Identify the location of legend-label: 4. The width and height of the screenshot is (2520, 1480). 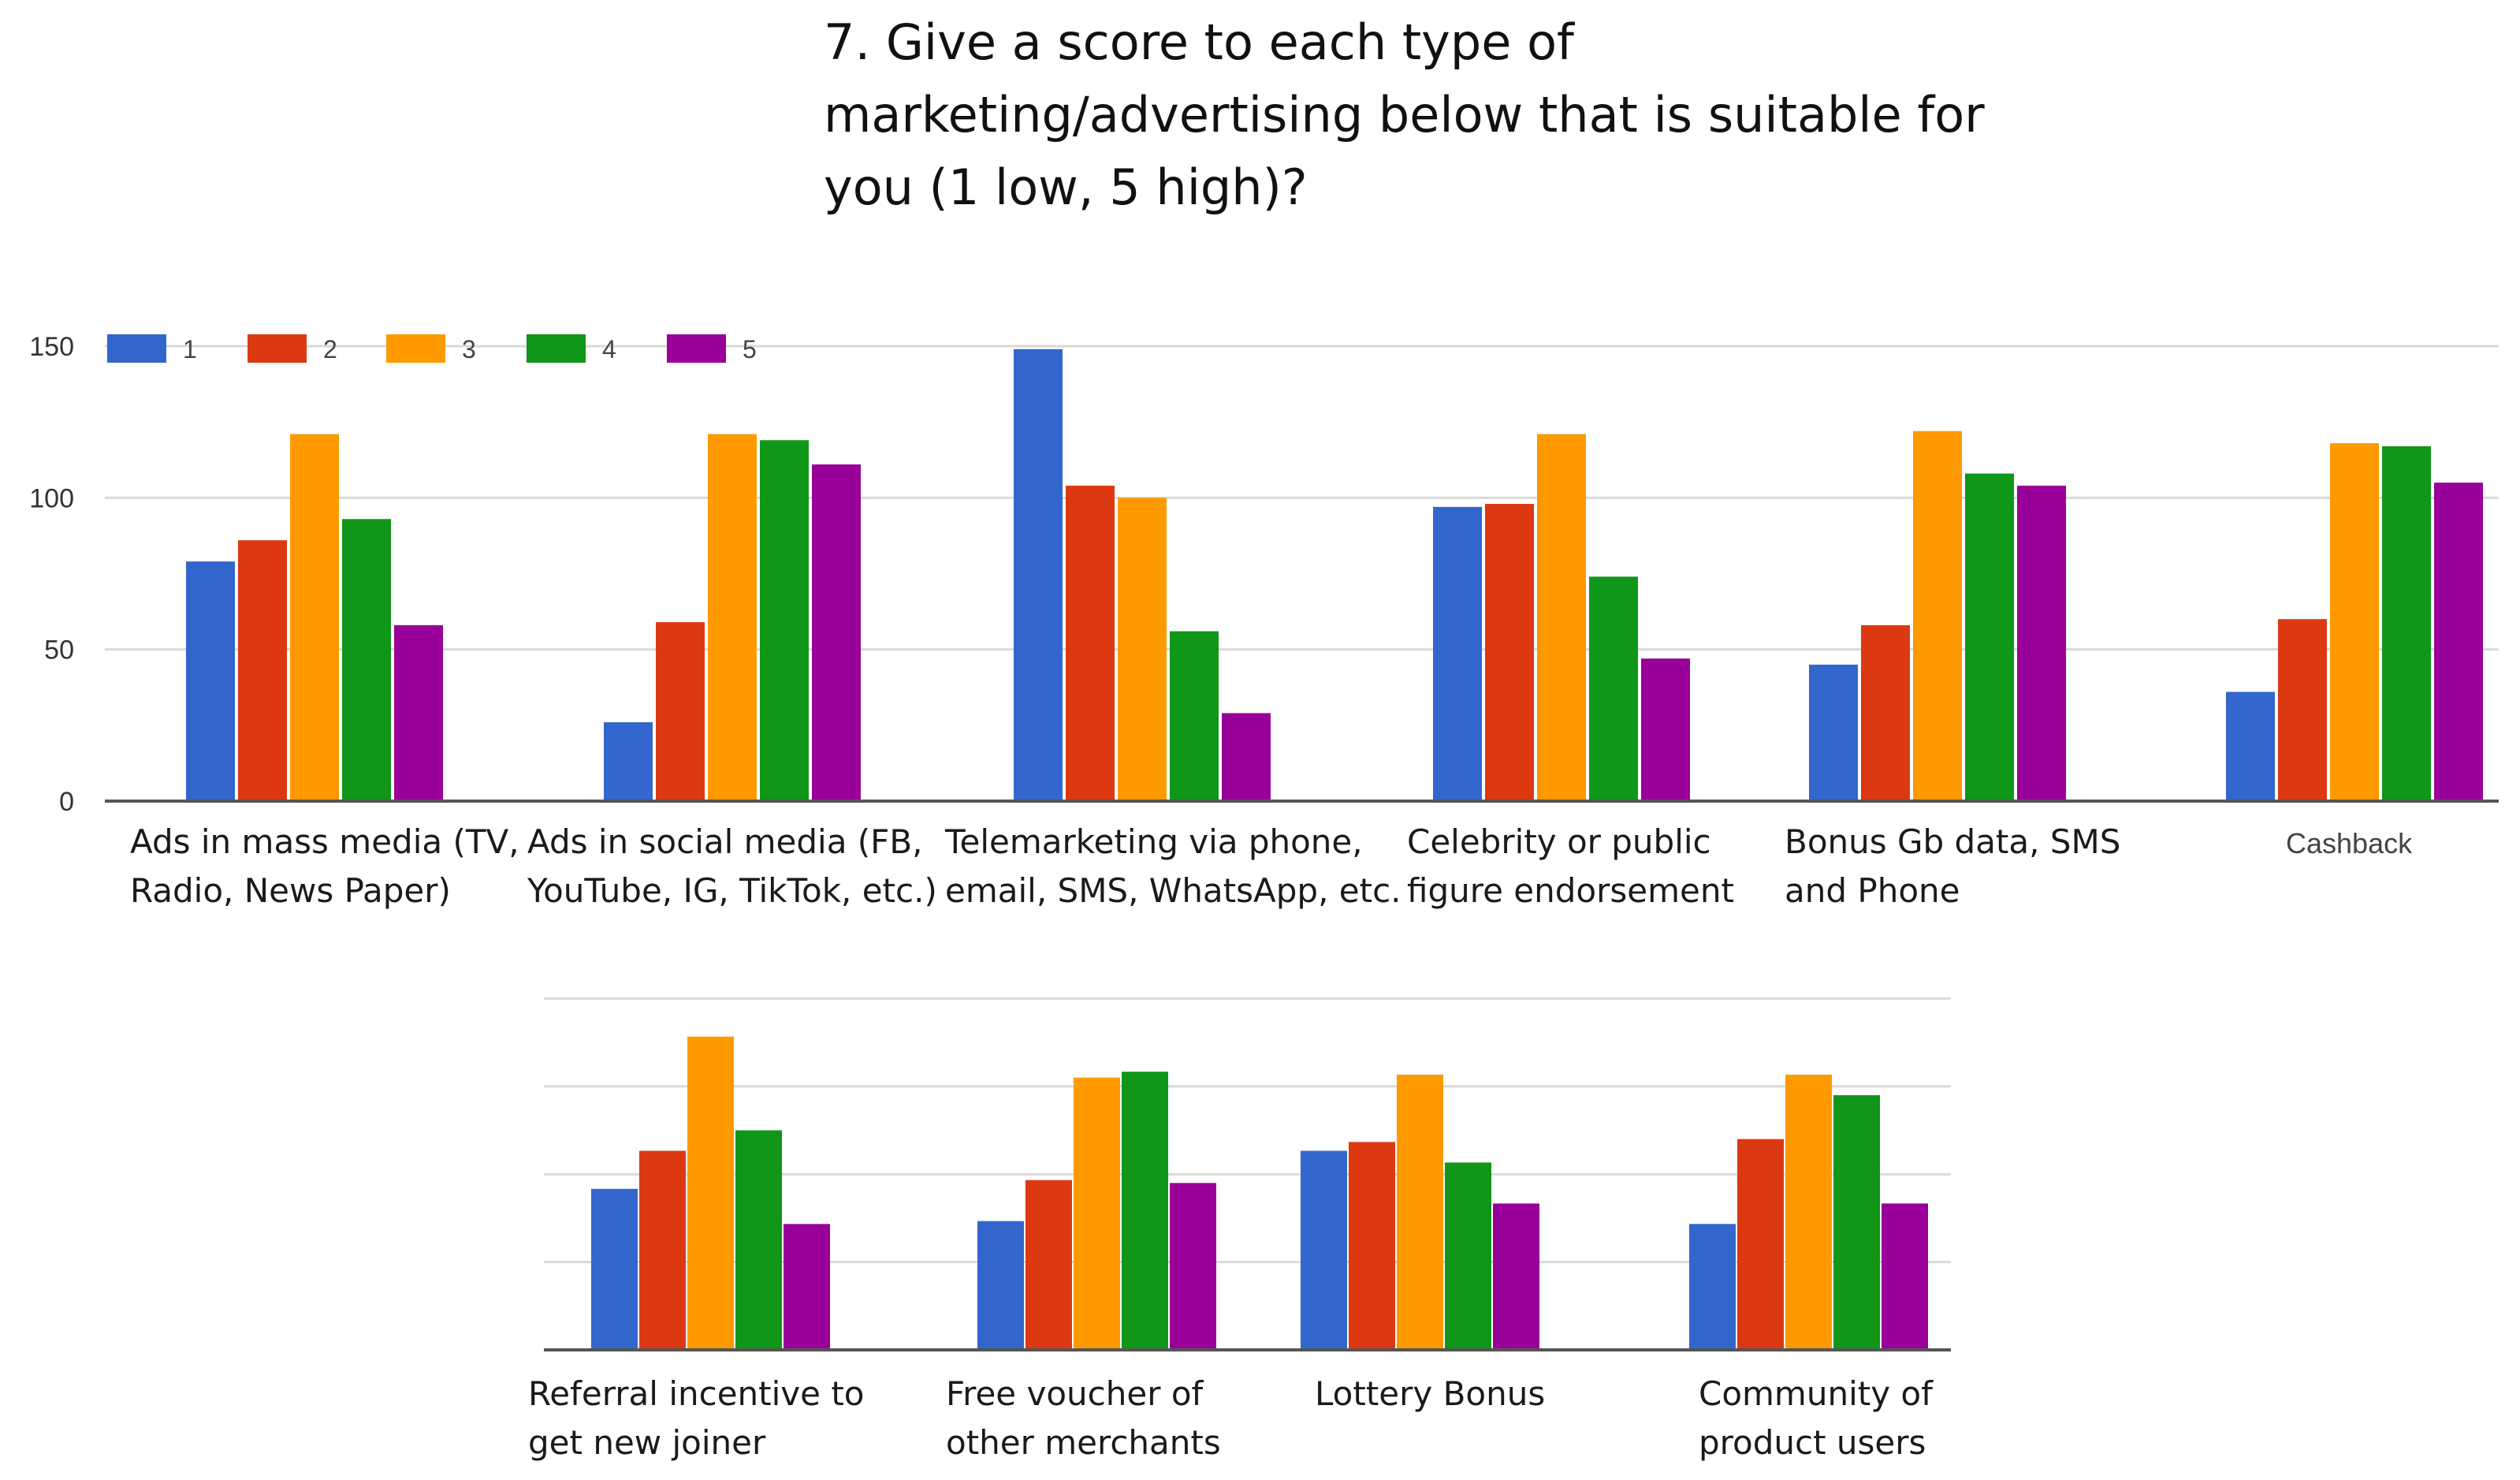
(609, 349).